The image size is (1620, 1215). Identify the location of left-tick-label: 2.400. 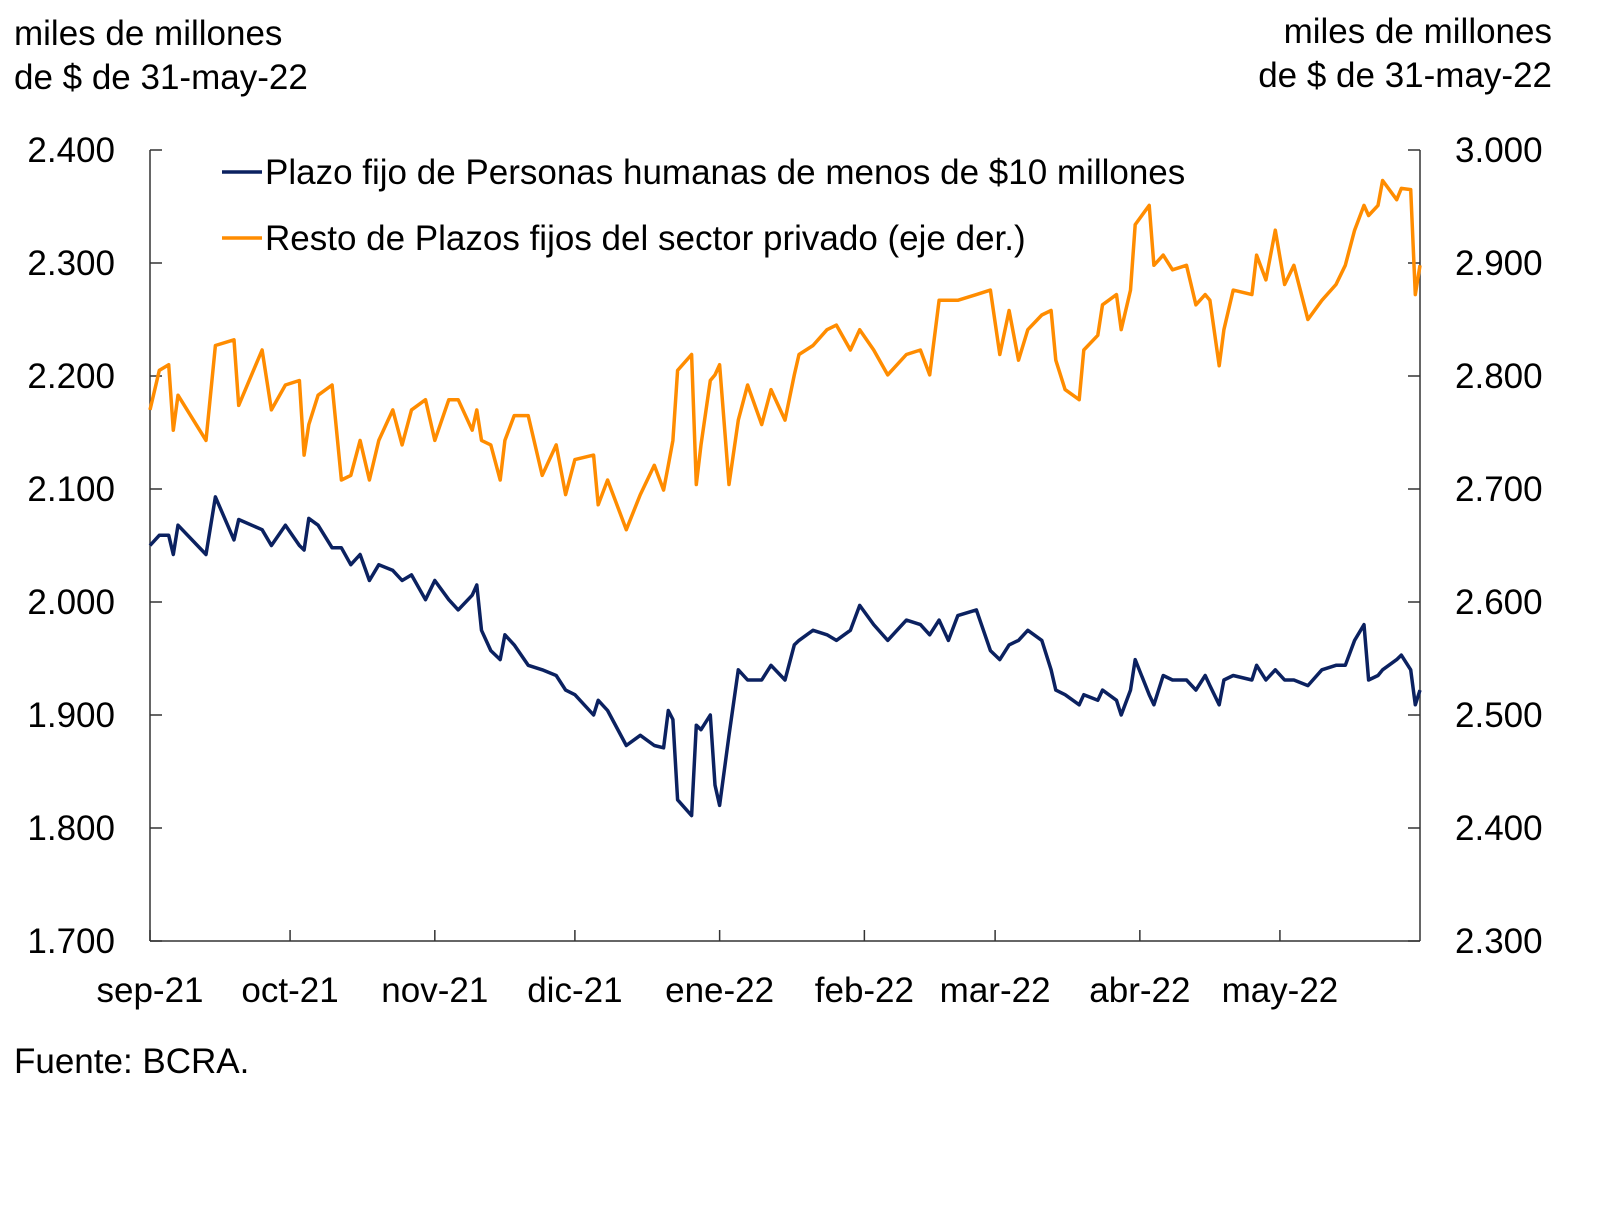
(71, 150).